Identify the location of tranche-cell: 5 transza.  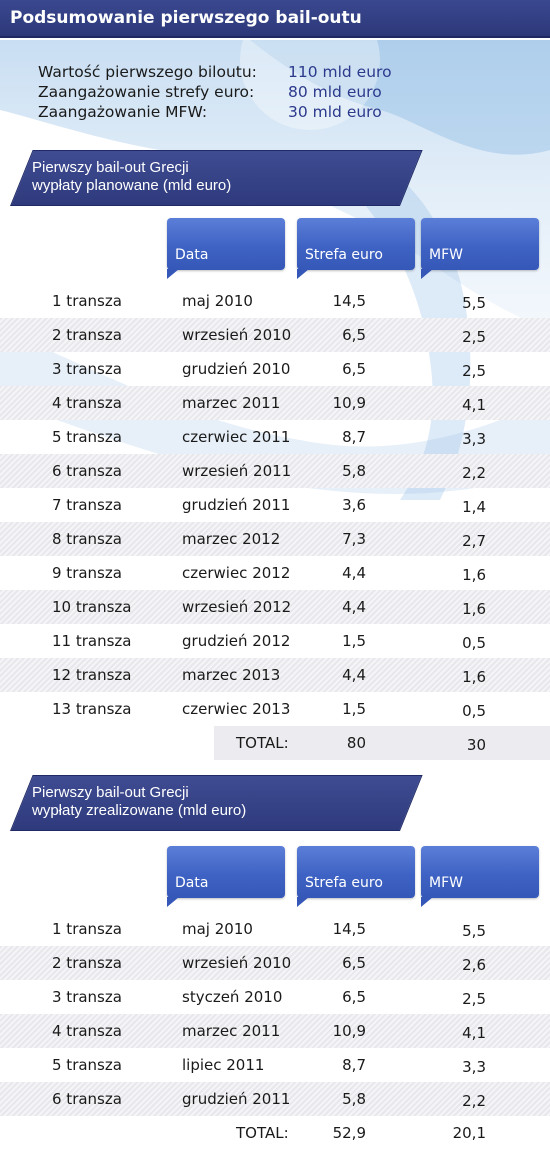
(87, 1065).